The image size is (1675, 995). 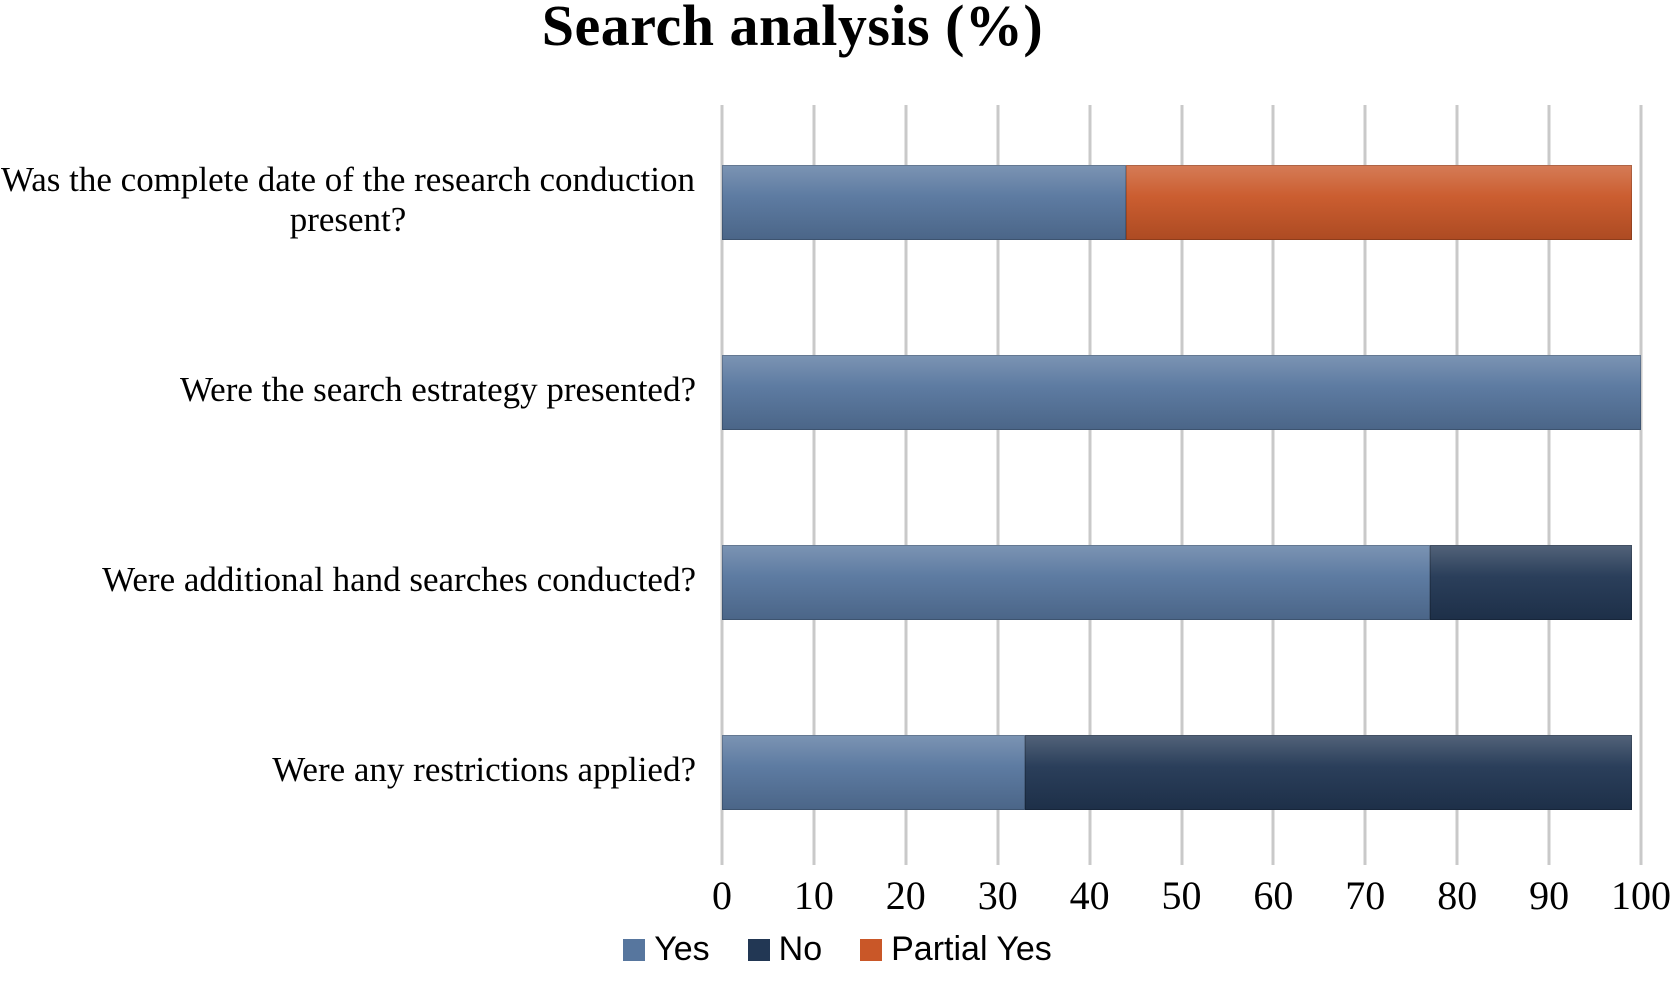 I want to click on x-axis: 0 10 20 30 40 50 60 70 80 90 100, so click(x=1191, y=897).